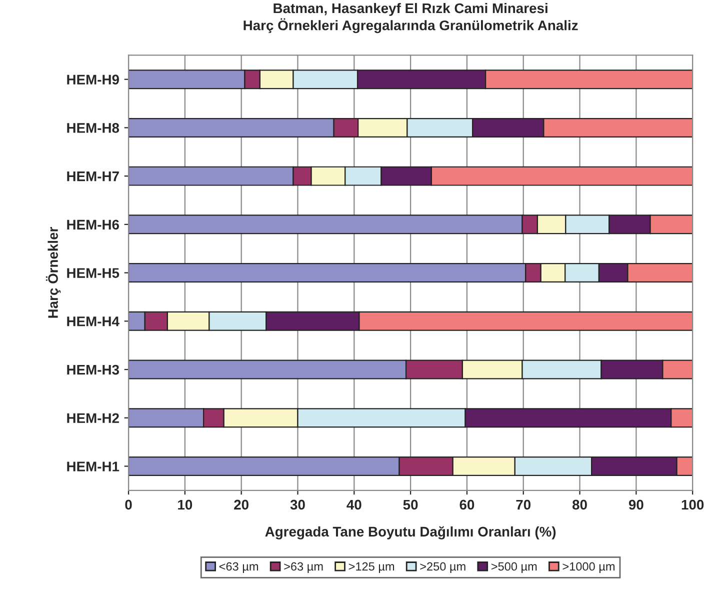 This screenshot has height=613, width=714. I want to click on x-tick-label: 0, so click(128, 505).